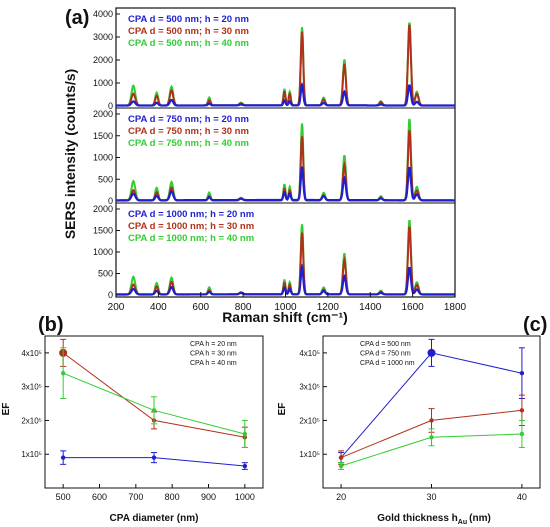 This screenshot has width=550, height=527. What do you see at coordinates (116, 307) in the screenshot?
I see `panel-a-x-tick-label-0: 200` at bounding box center [116, 307].